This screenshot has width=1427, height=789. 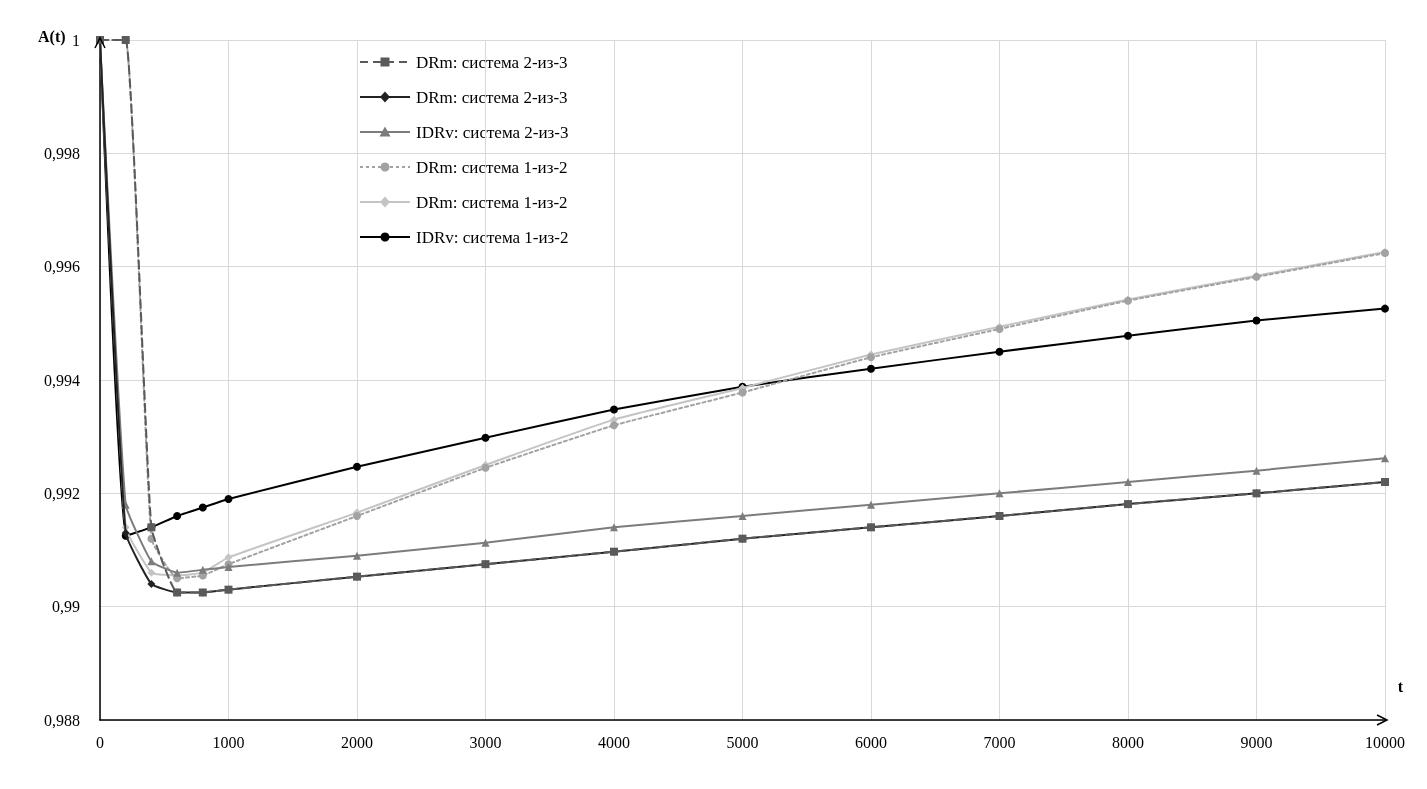 I want to click on x-tick-label: 7000, so click(x=999, y=742).